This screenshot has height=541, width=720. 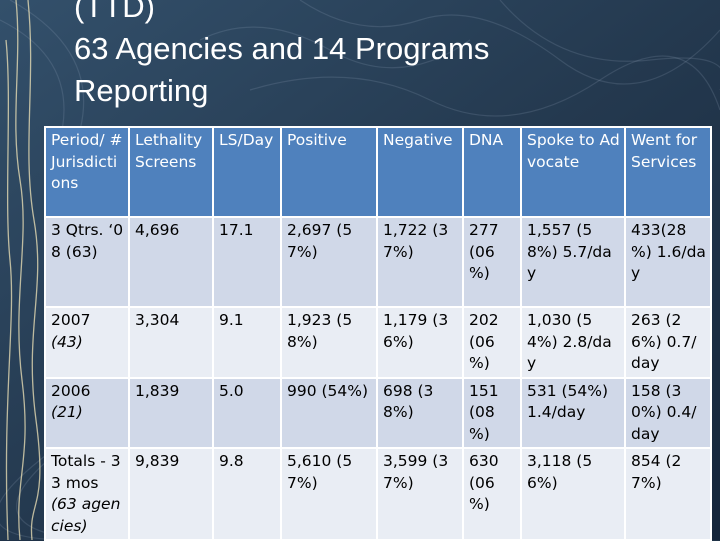 I want to click on cell-ls-day: 5.0, so click(x=247, y=412).